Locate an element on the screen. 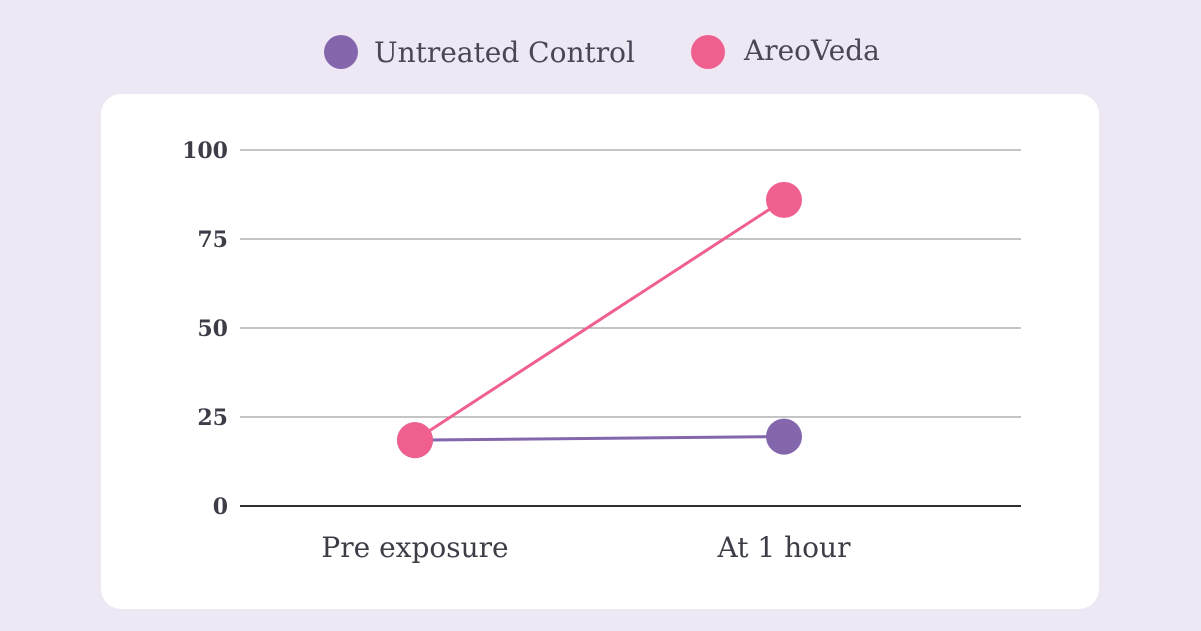 The width and height of the screenshot is (1201, 631). series is located at coordinates (599, 320).